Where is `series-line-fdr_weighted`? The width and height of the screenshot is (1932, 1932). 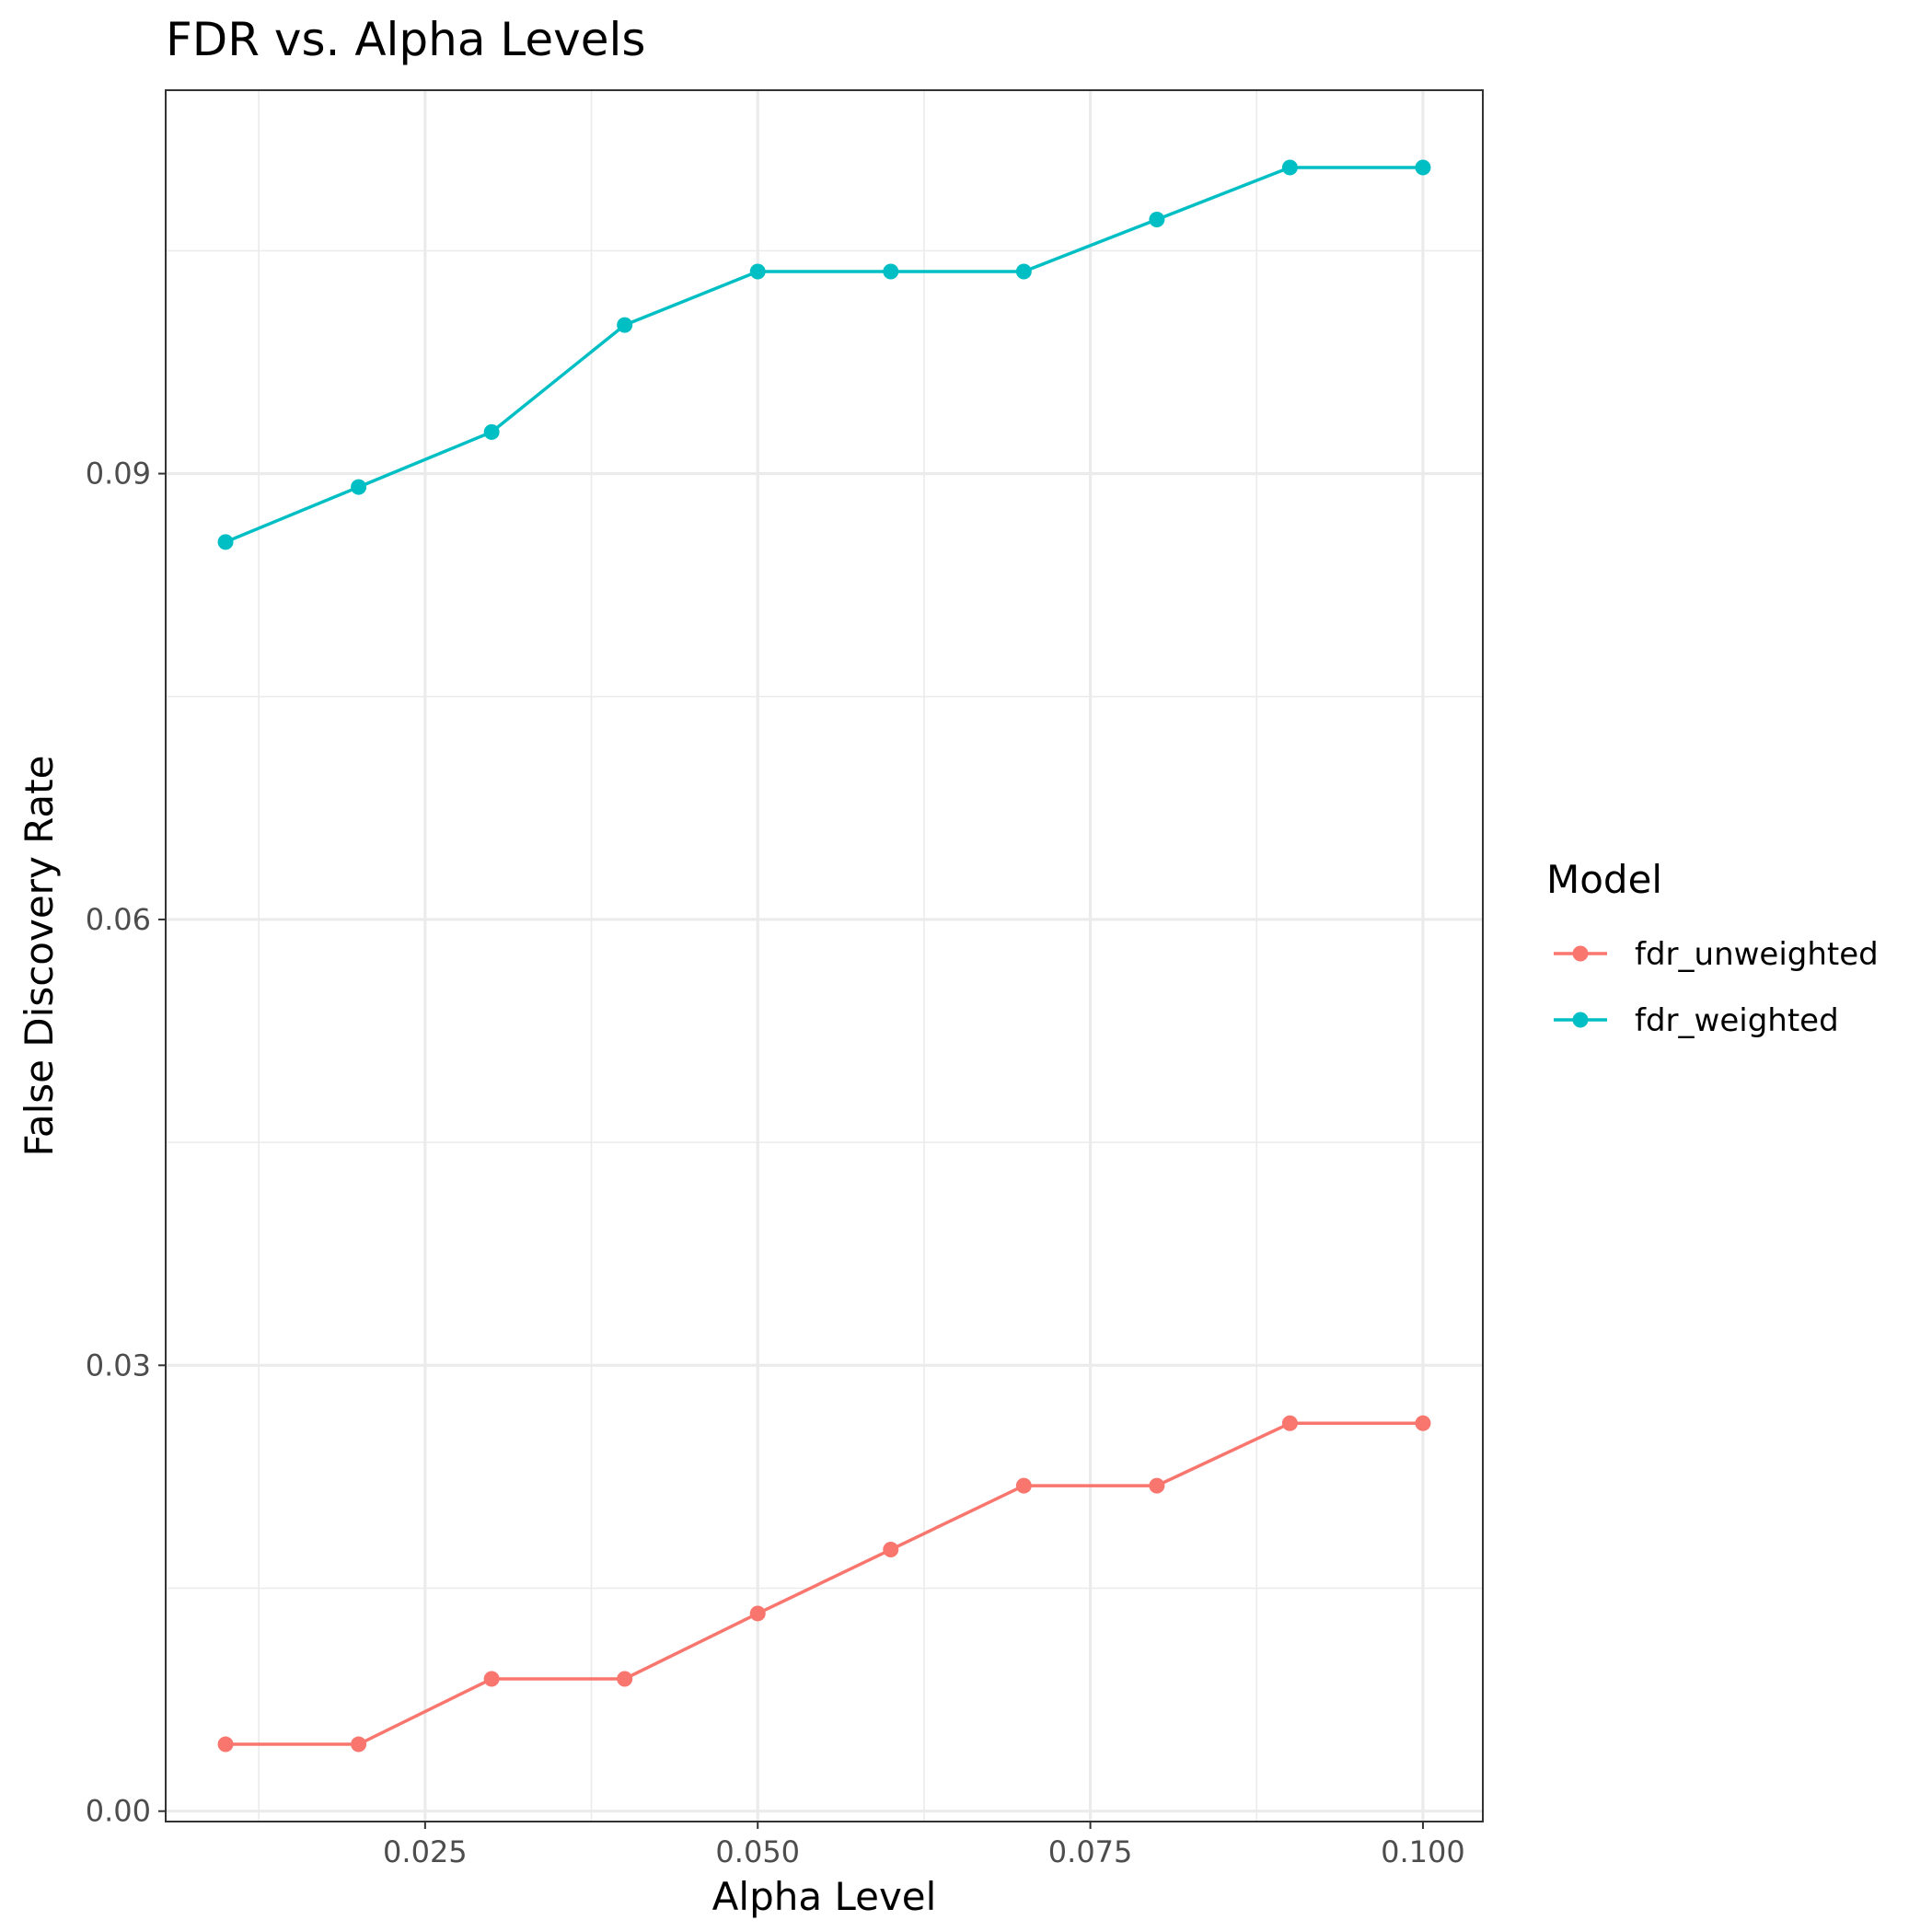 series-line-fdr_weighted is located at coordinates (824, 355).